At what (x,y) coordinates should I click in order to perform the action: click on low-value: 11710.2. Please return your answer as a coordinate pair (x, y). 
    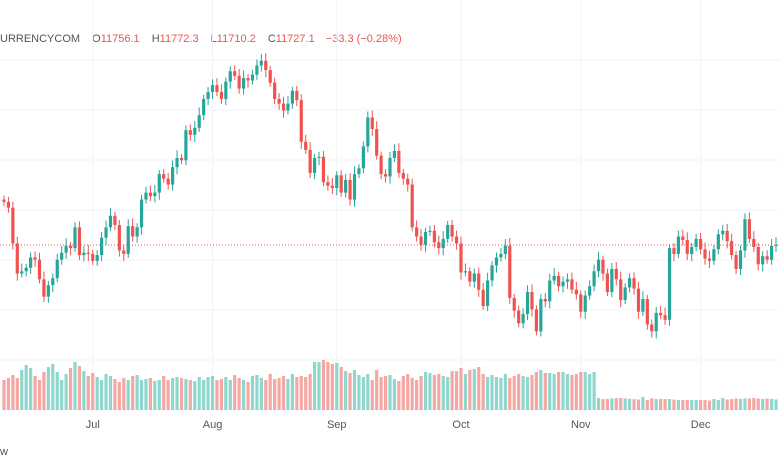
    Looking at the image, I should click on (236, 39).